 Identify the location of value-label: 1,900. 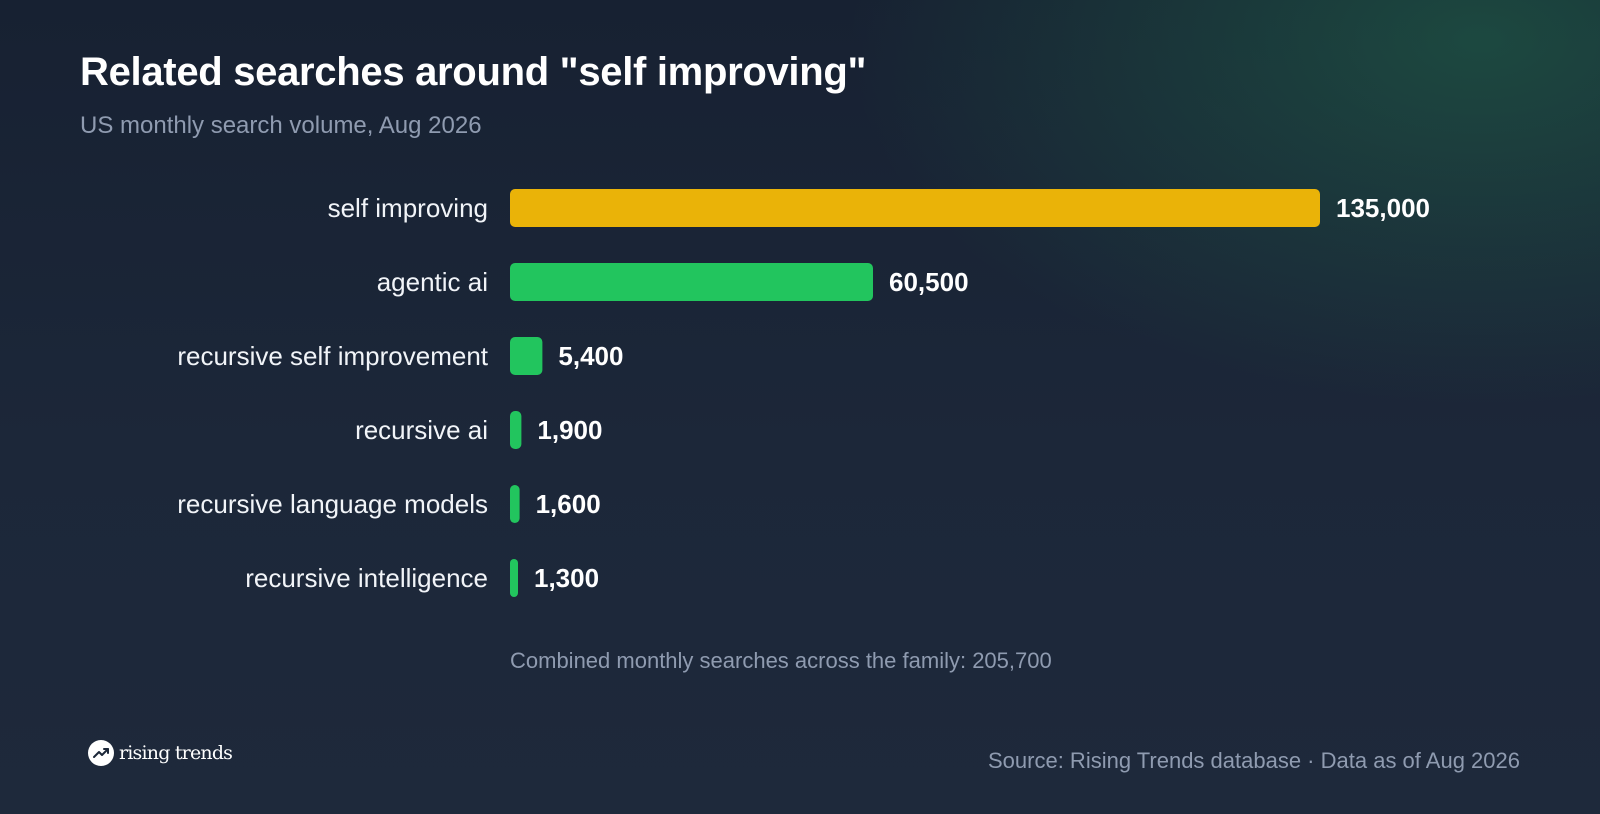
(569, 430).